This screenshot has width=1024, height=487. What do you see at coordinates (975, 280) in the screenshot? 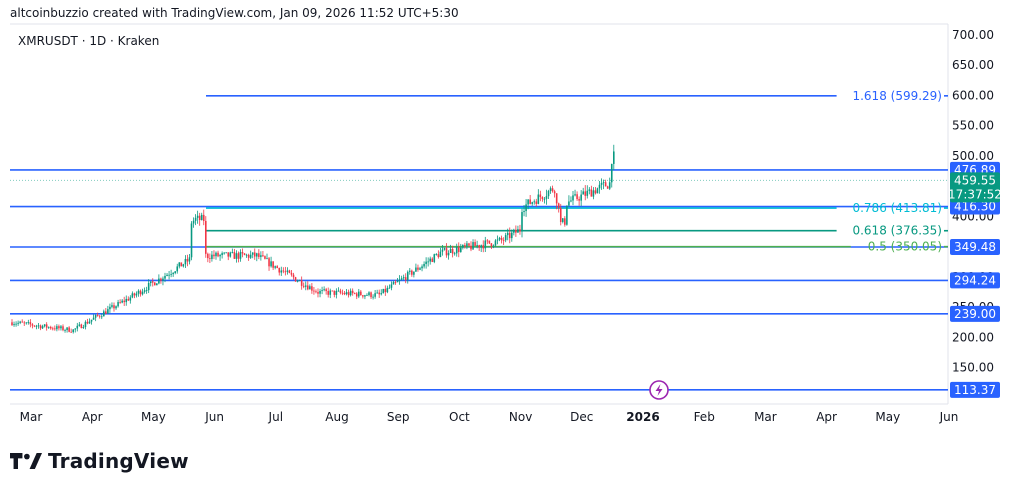
I see `price-level-label: 294.24` at bounding box center [975, 280].